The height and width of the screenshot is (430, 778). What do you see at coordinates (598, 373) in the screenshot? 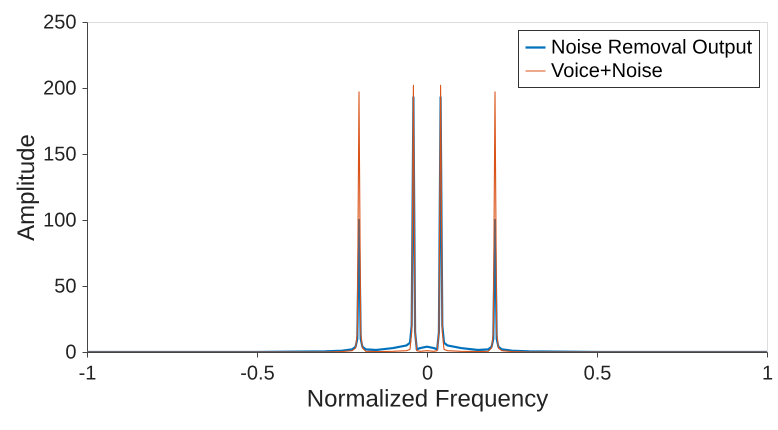
I see `x-tick-label: 0.5` at bounding box center [598, 373].